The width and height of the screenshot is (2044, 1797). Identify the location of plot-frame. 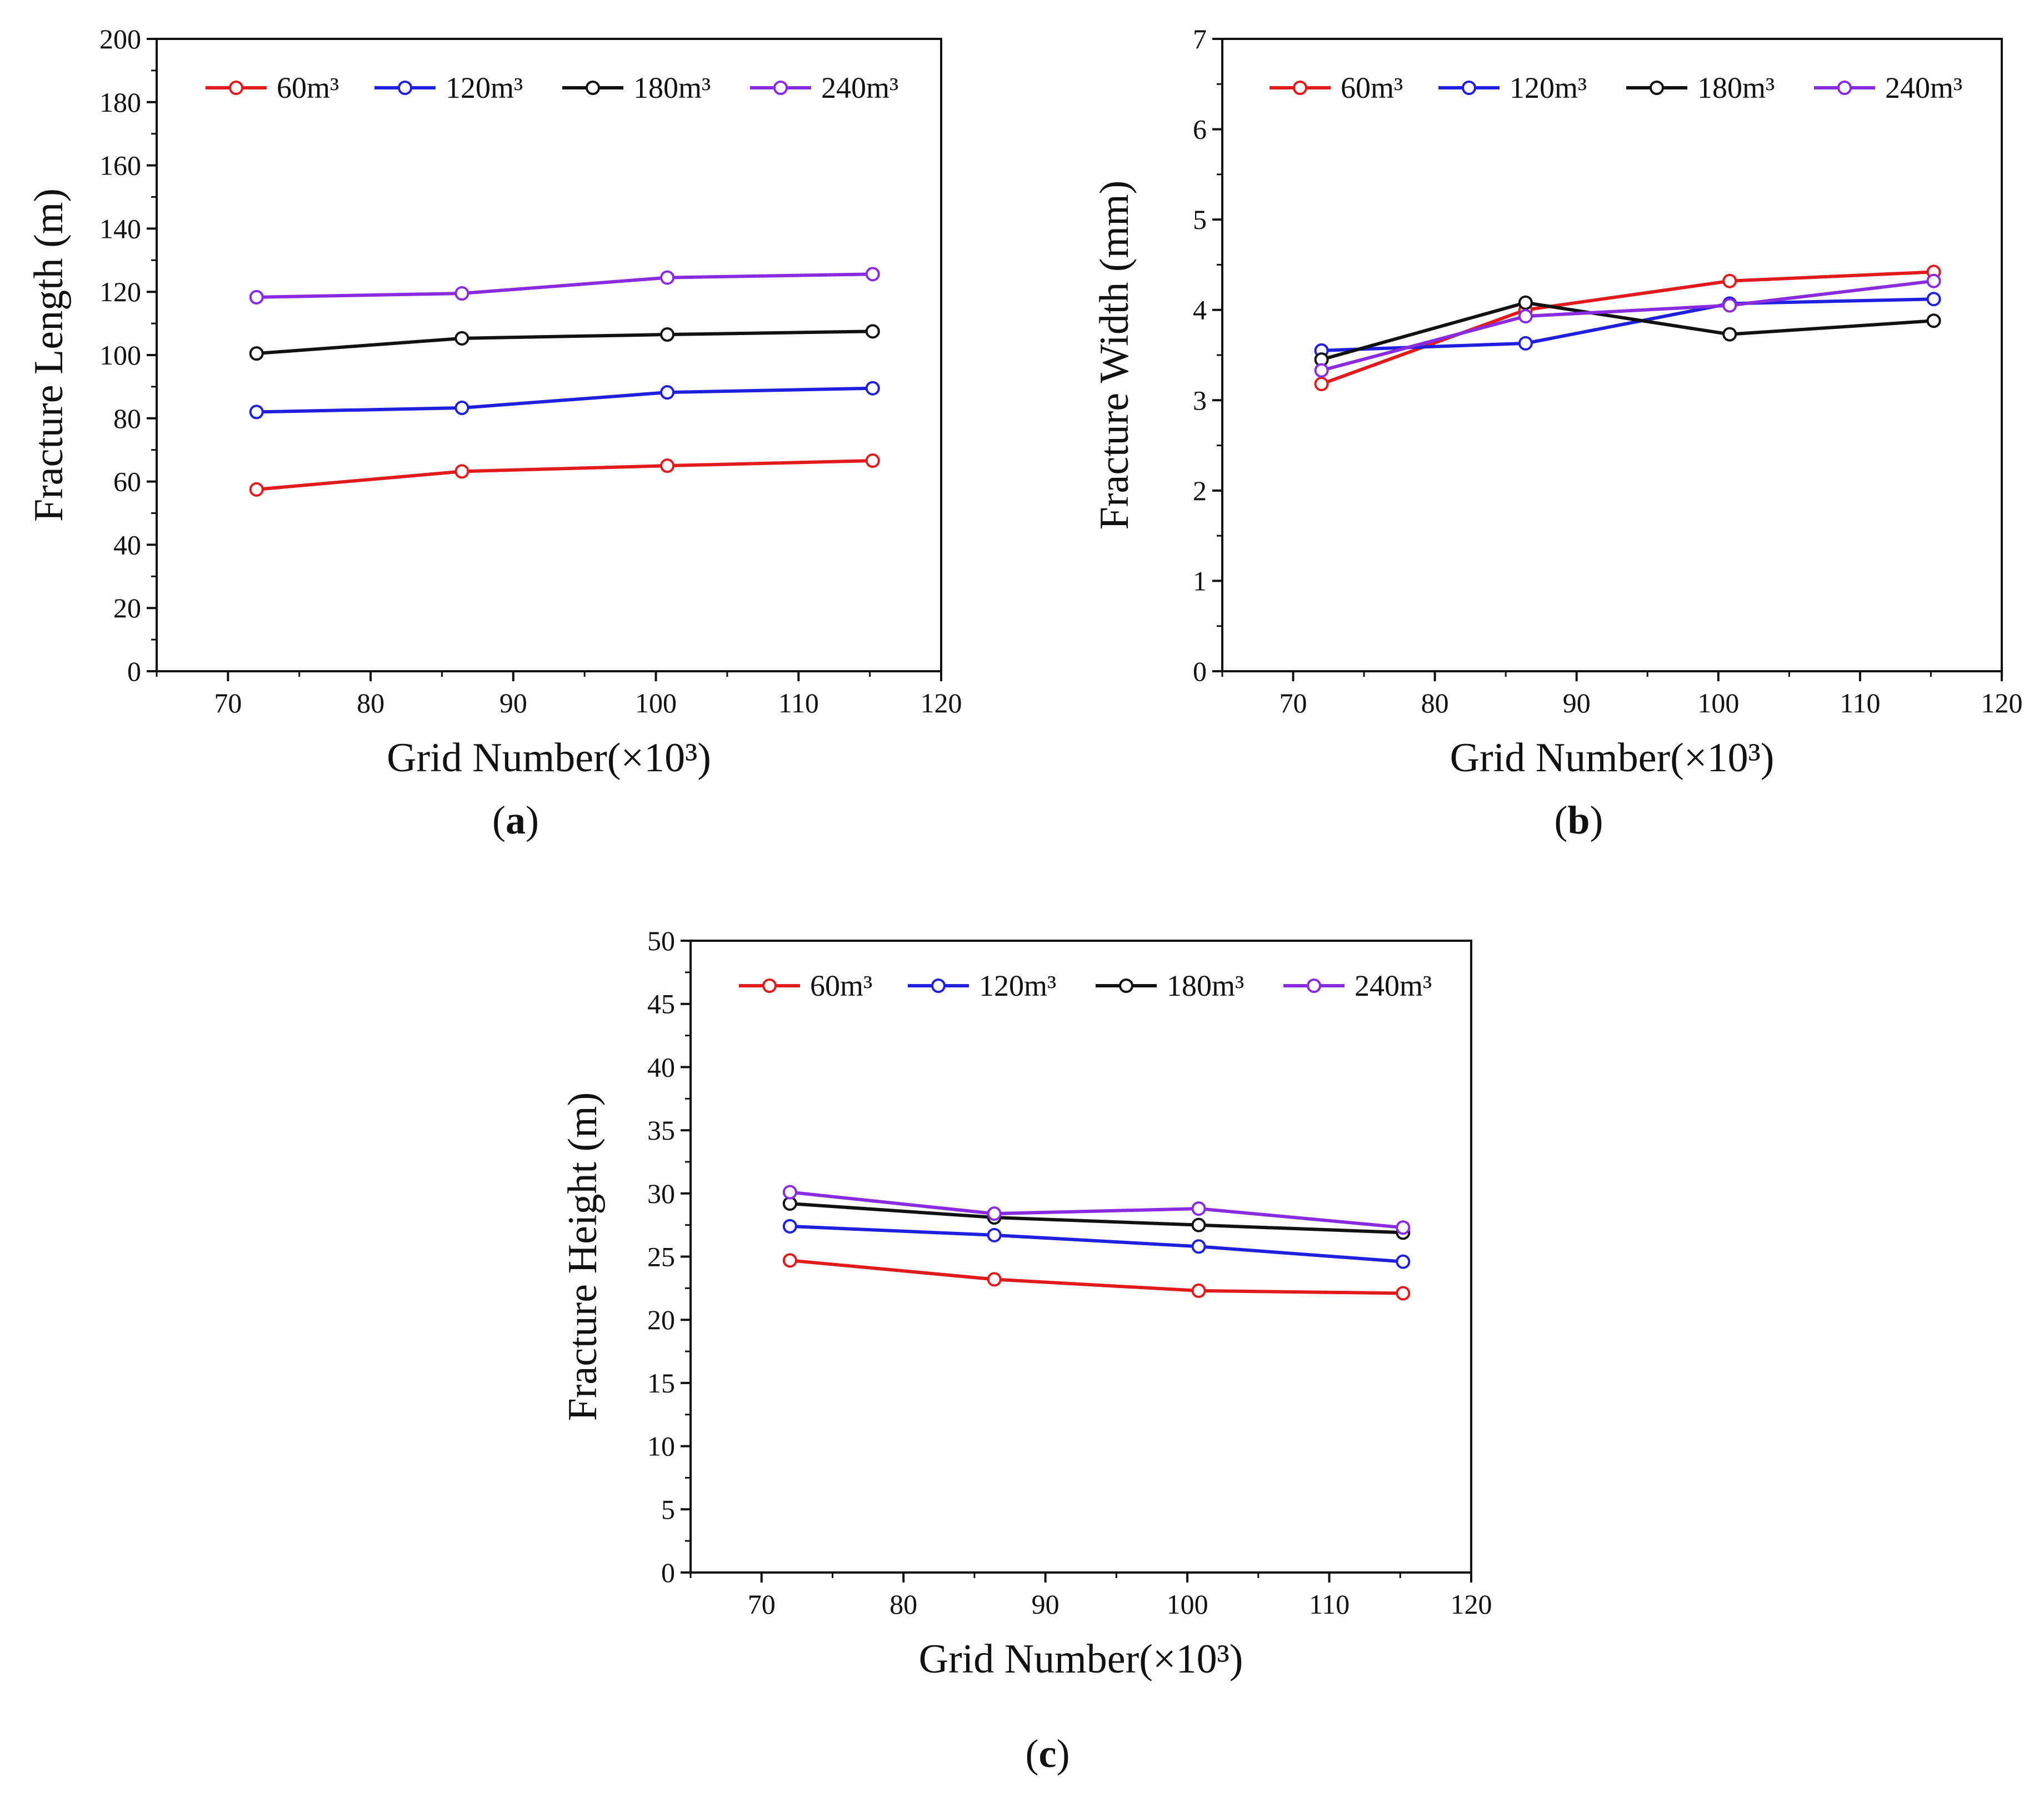
(549, 355).